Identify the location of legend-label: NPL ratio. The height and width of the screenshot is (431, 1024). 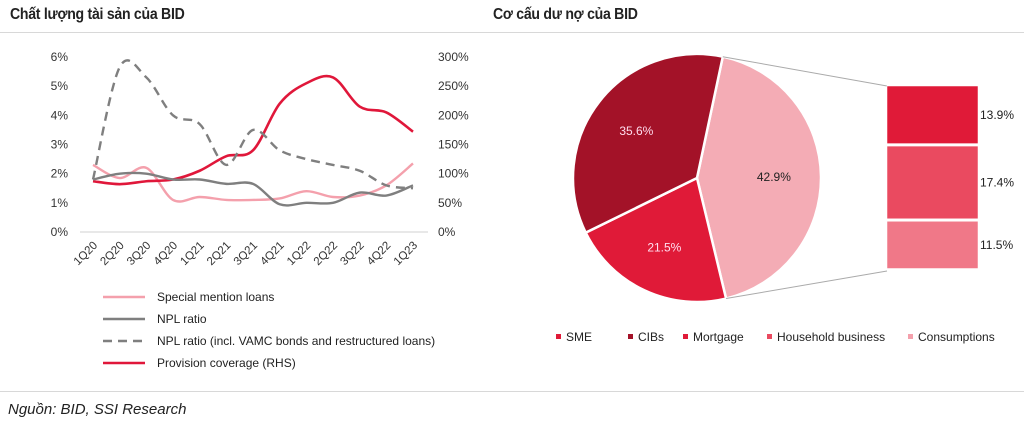
(182, 319).